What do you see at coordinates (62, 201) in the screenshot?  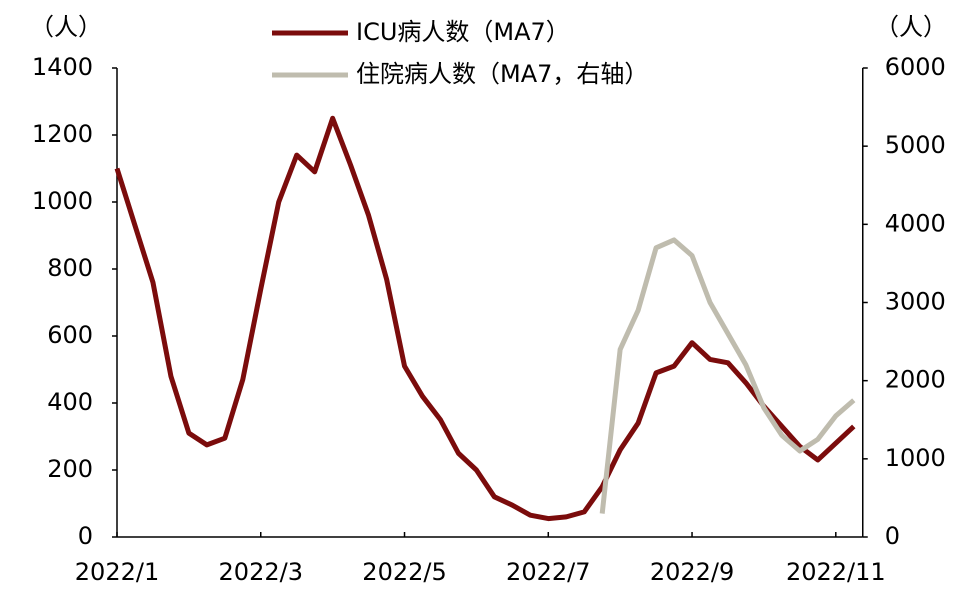 I see `y-tick-label: 1000` at bounding box center [62, 201].